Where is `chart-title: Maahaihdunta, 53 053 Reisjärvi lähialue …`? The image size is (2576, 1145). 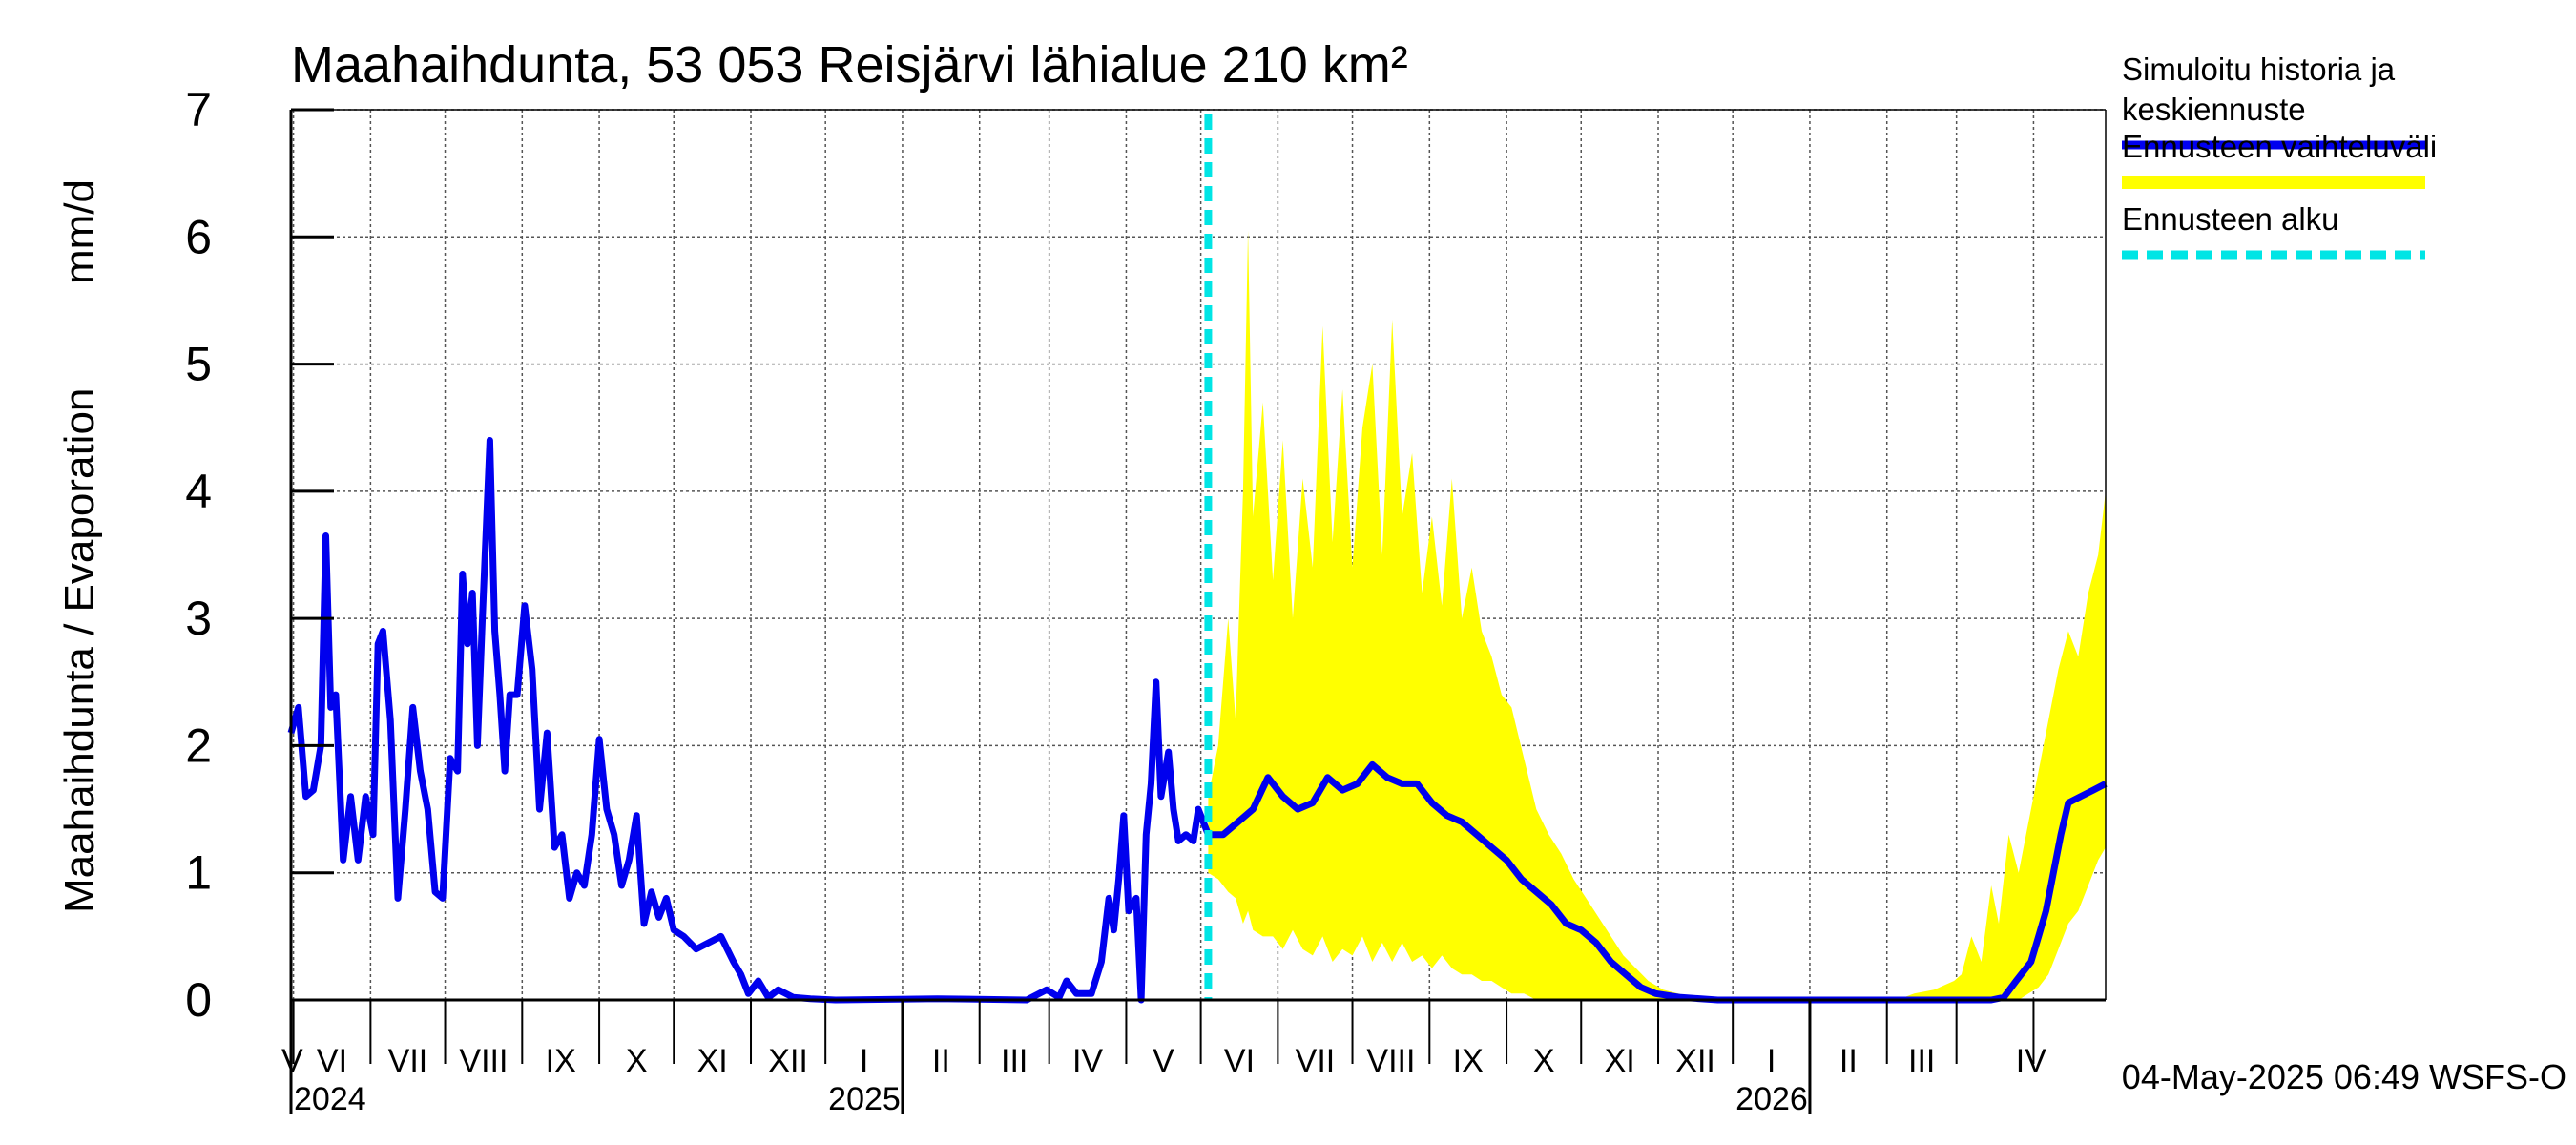 chart-title: Maahaihdunta, 53 053 Reisjärvi lähialue … is located at coordinates (849, 65).